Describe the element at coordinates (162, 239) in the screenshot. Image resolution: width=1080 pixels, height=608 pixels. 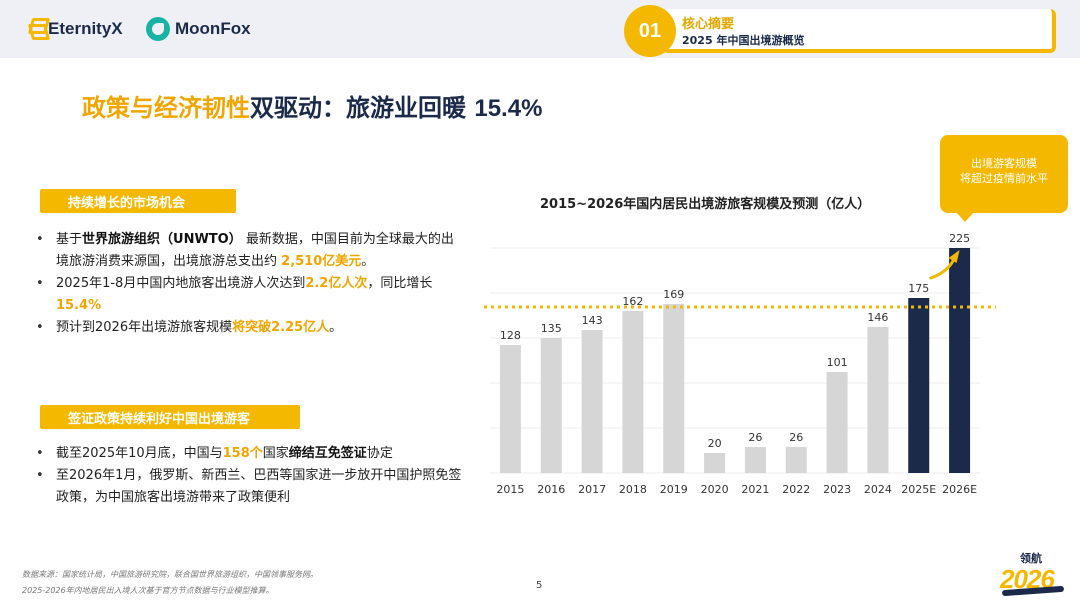
I see `bullet-emphasis: 世界旅游组织（UNWTO）` at that location.